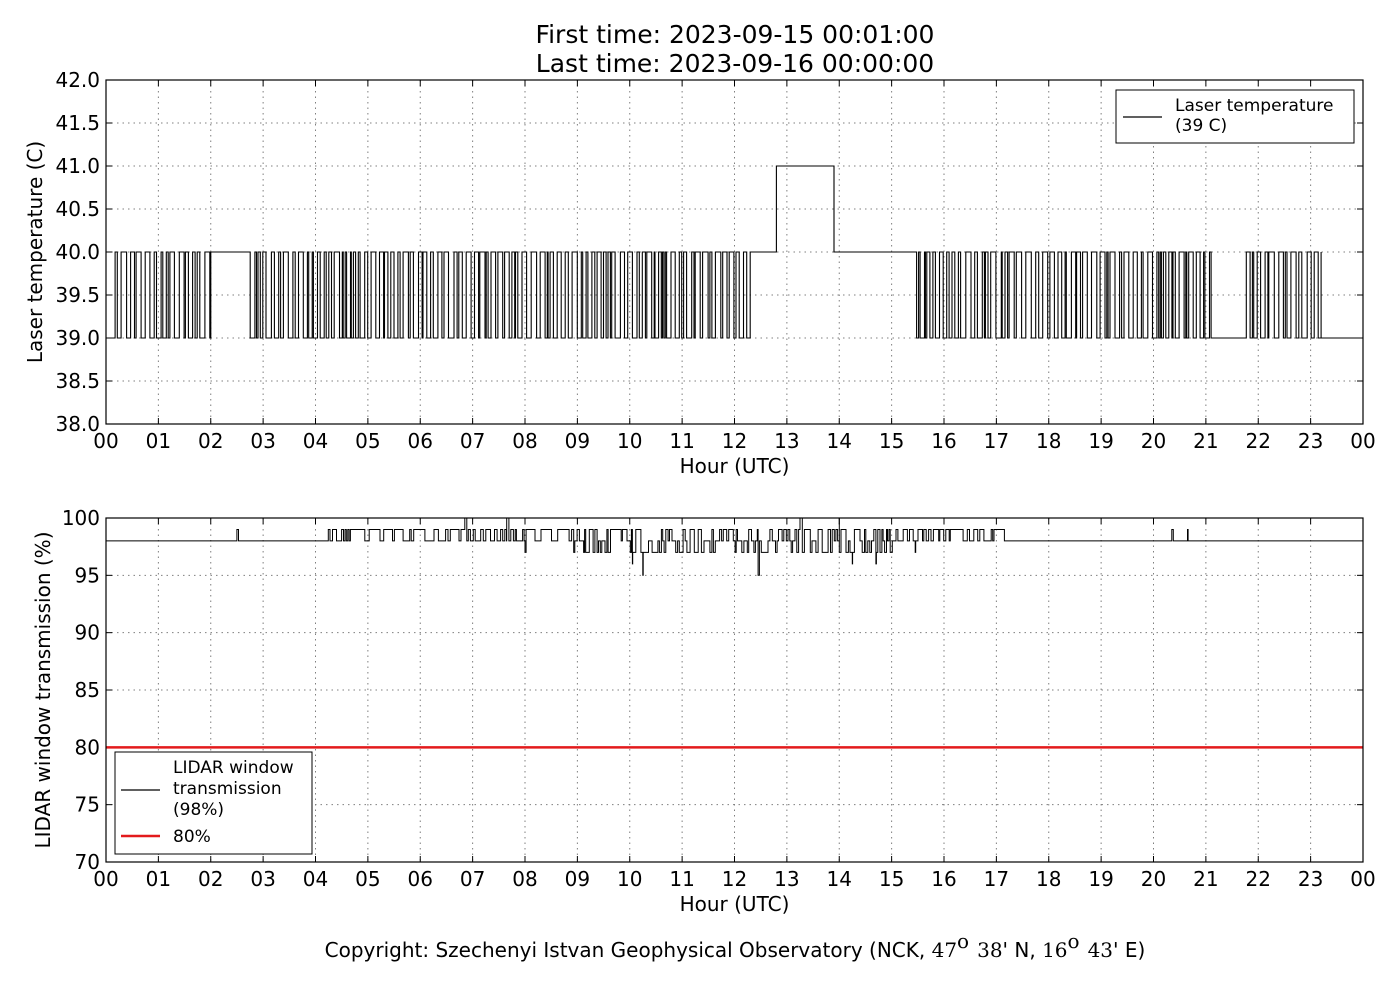 The height and width of the screenshot is (1000, 1400). Describe the element at coordinates (944, 950) in the screenshot. I see `latitude-degrees: 47` at that location.